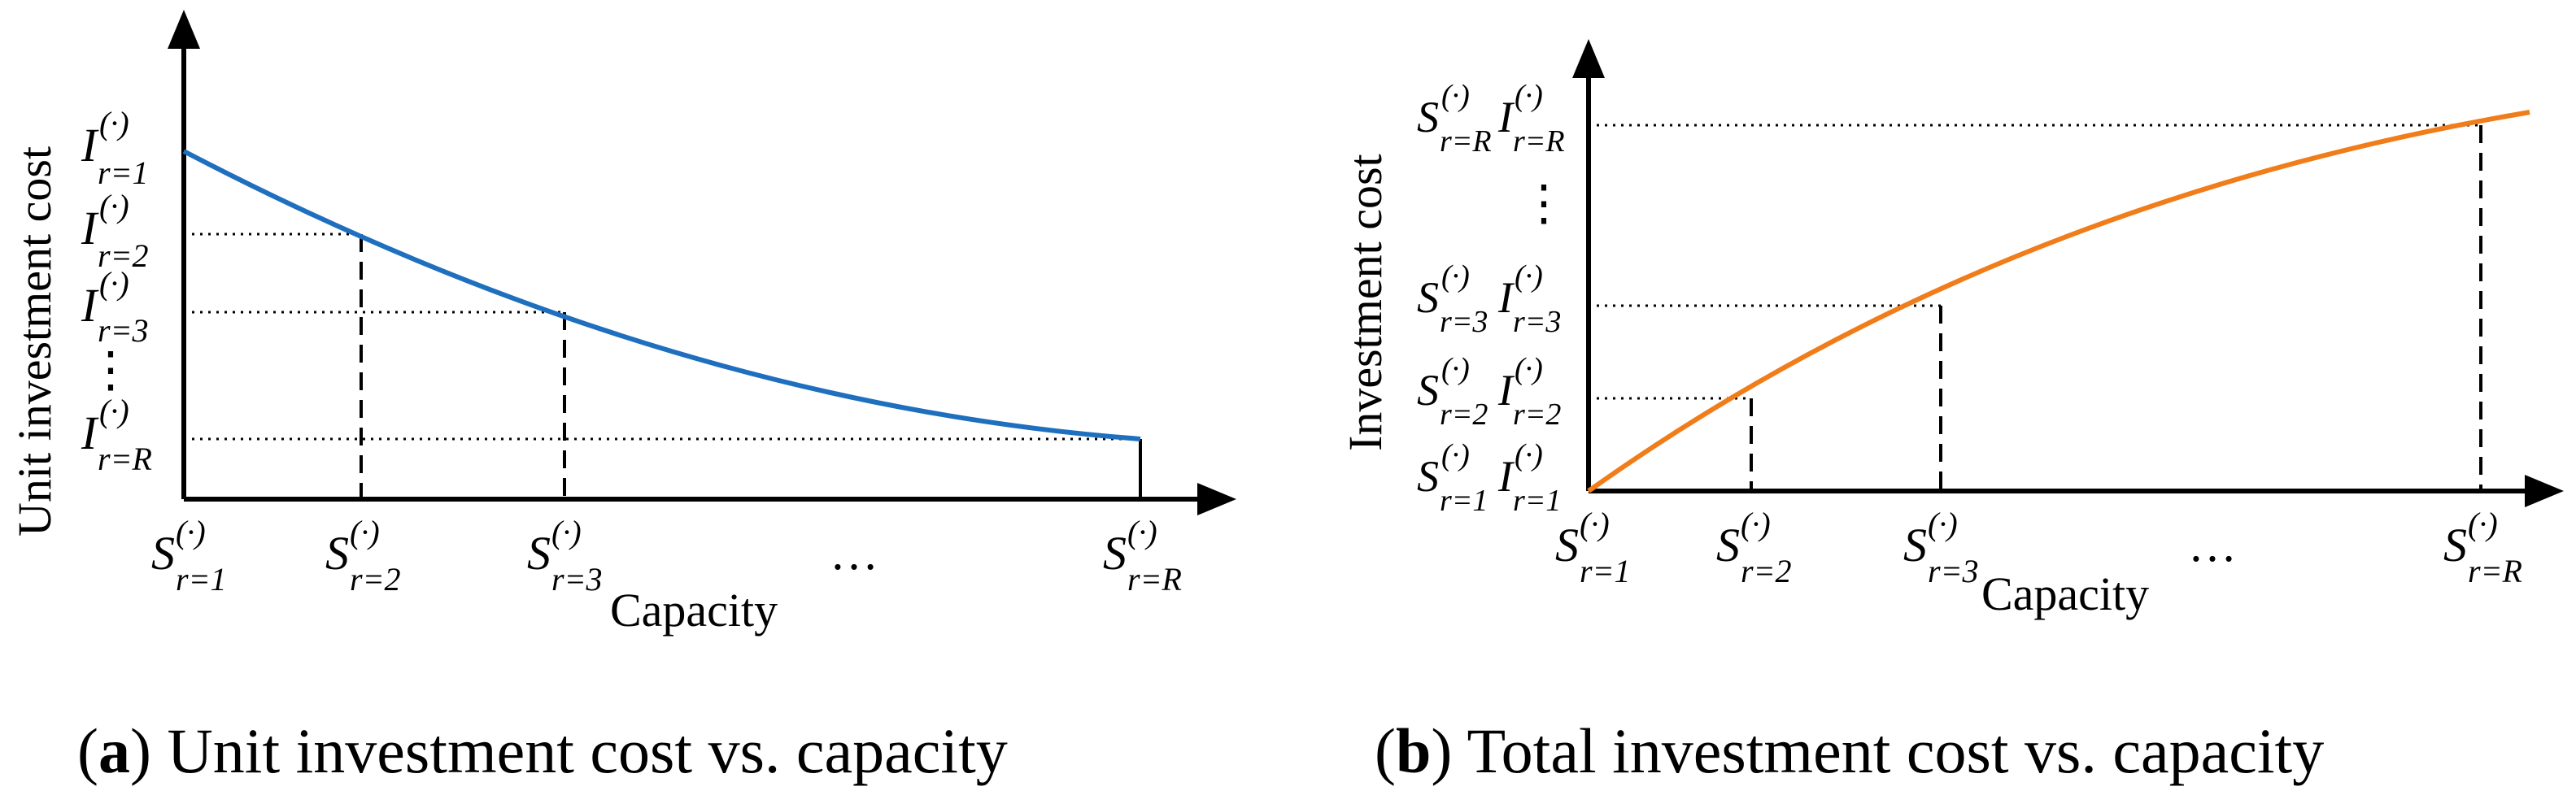 Image resolution: width=2576 pixels, height=804 pixels. I want to click on panel-b-x-label: Capacity, so click(2065, 594).